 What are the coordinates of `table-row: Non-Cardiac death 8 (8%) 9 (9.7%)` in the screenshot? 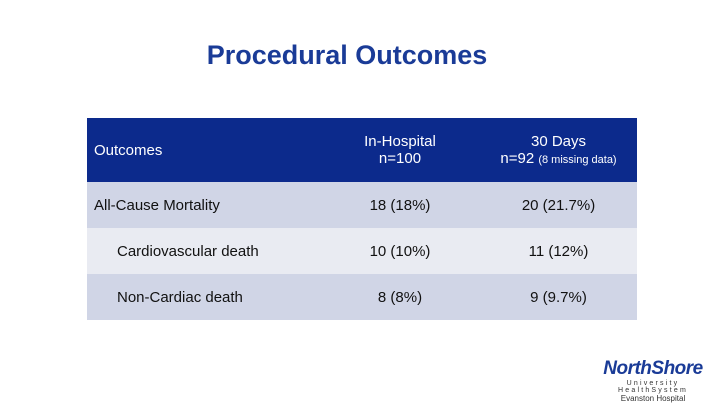 It's located at (362, 297).